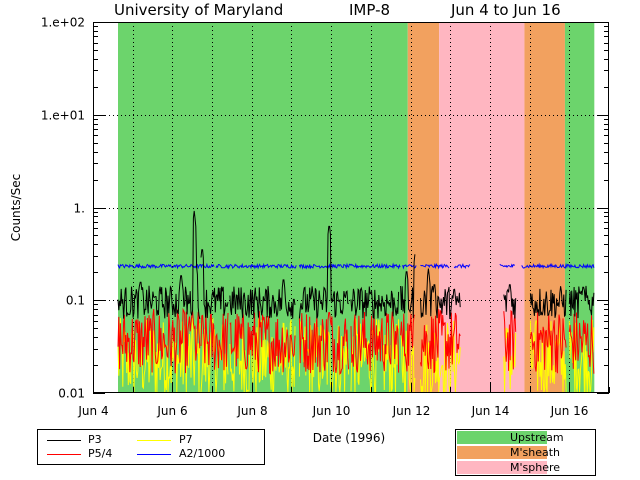  Describe the element at coordinates (71, 394) in the screenshot. I see `y-tick-label: 0.01` at that location.